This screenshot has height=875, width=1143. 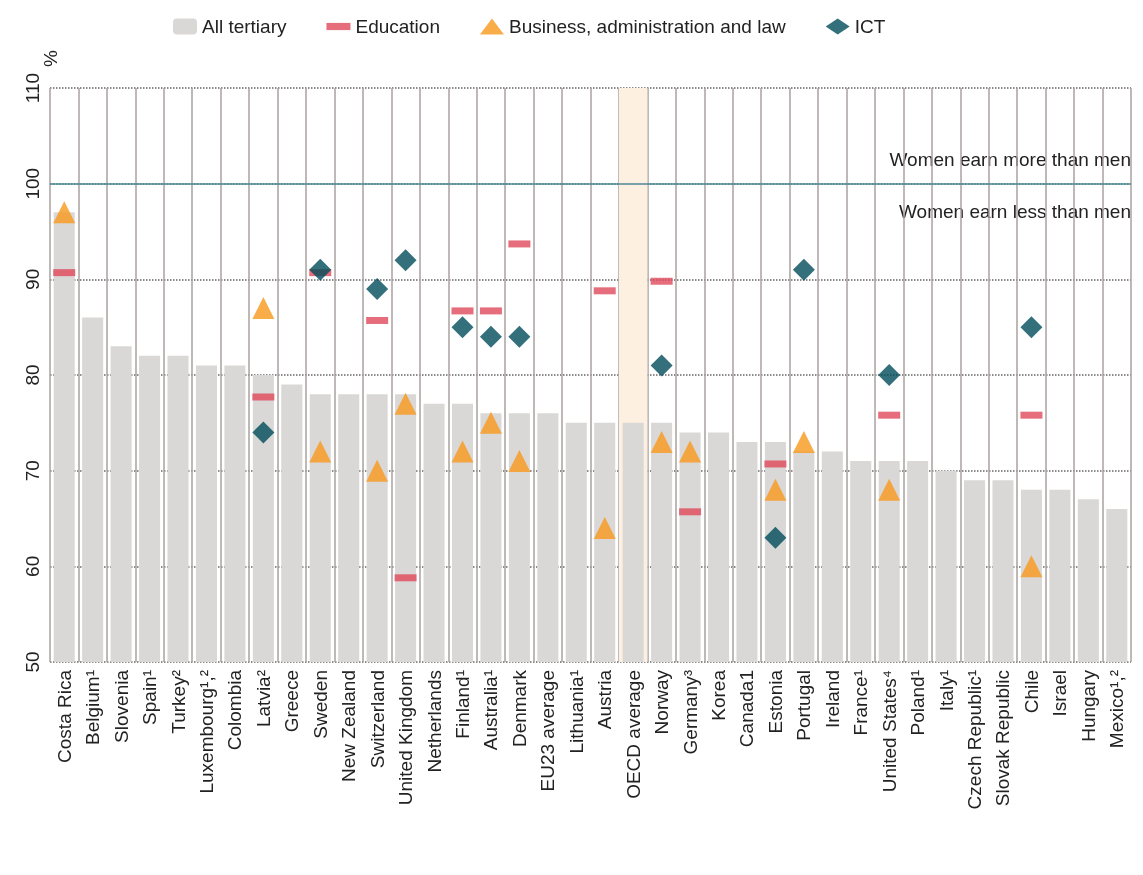 What do you see at coordinates (32, 279) in the screenshot?
I see `y-tick-label: 90` at bounding box center [32, 279].